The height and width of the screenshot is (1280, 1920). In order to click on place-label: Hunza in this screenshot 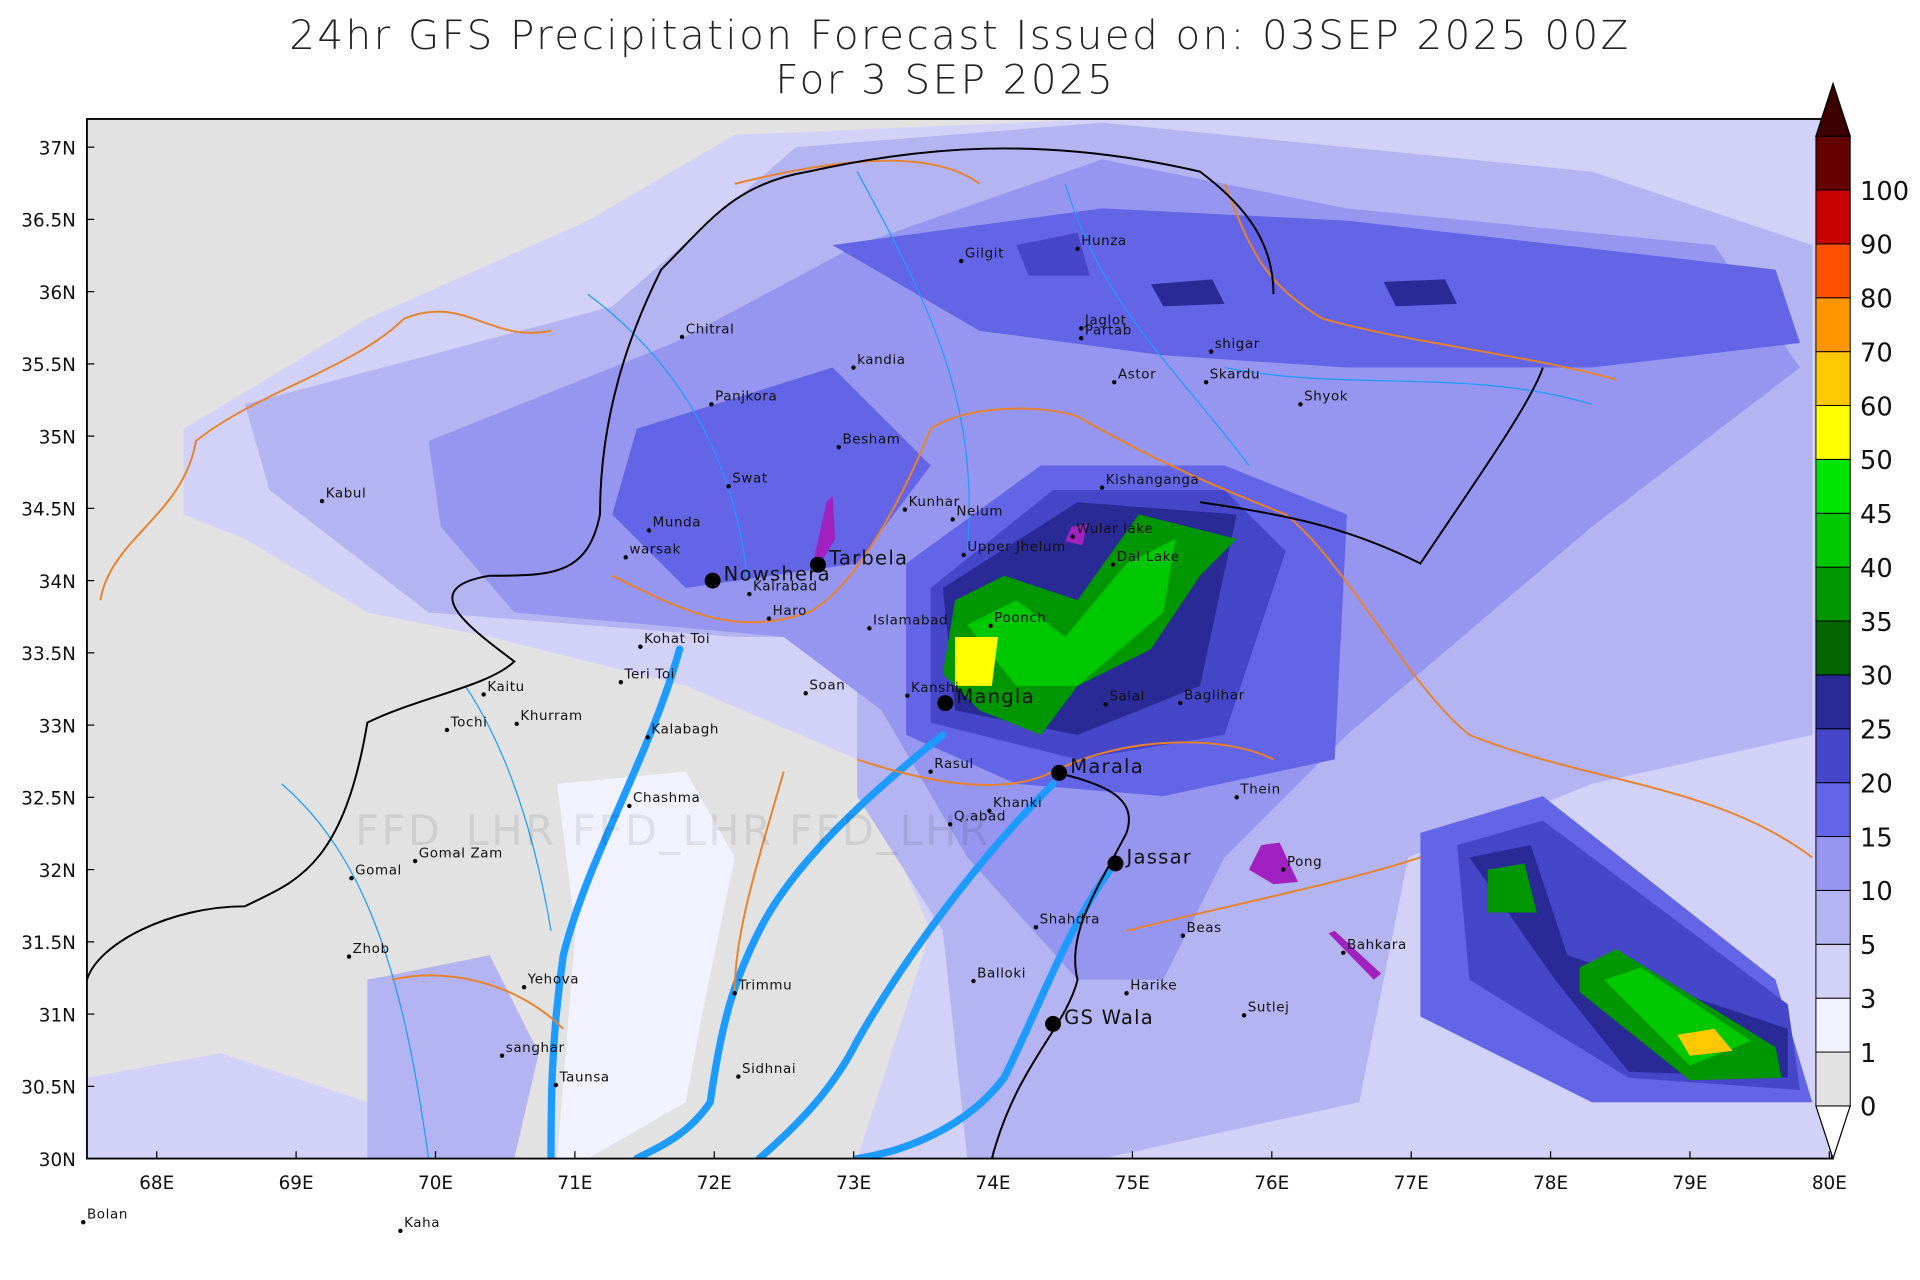, I will do `click(1104, 241)`.